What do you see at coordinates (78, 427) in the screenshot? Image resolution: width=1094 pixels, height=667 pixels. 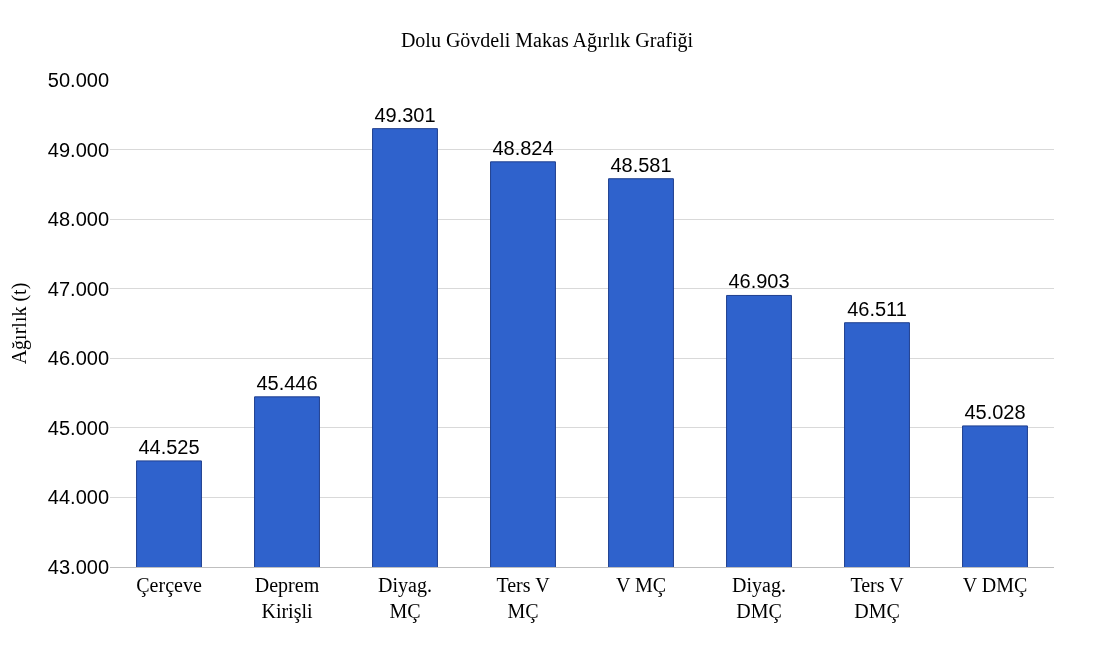 I see `y-tick-label: 45.000` at bounding box center [78, 427].